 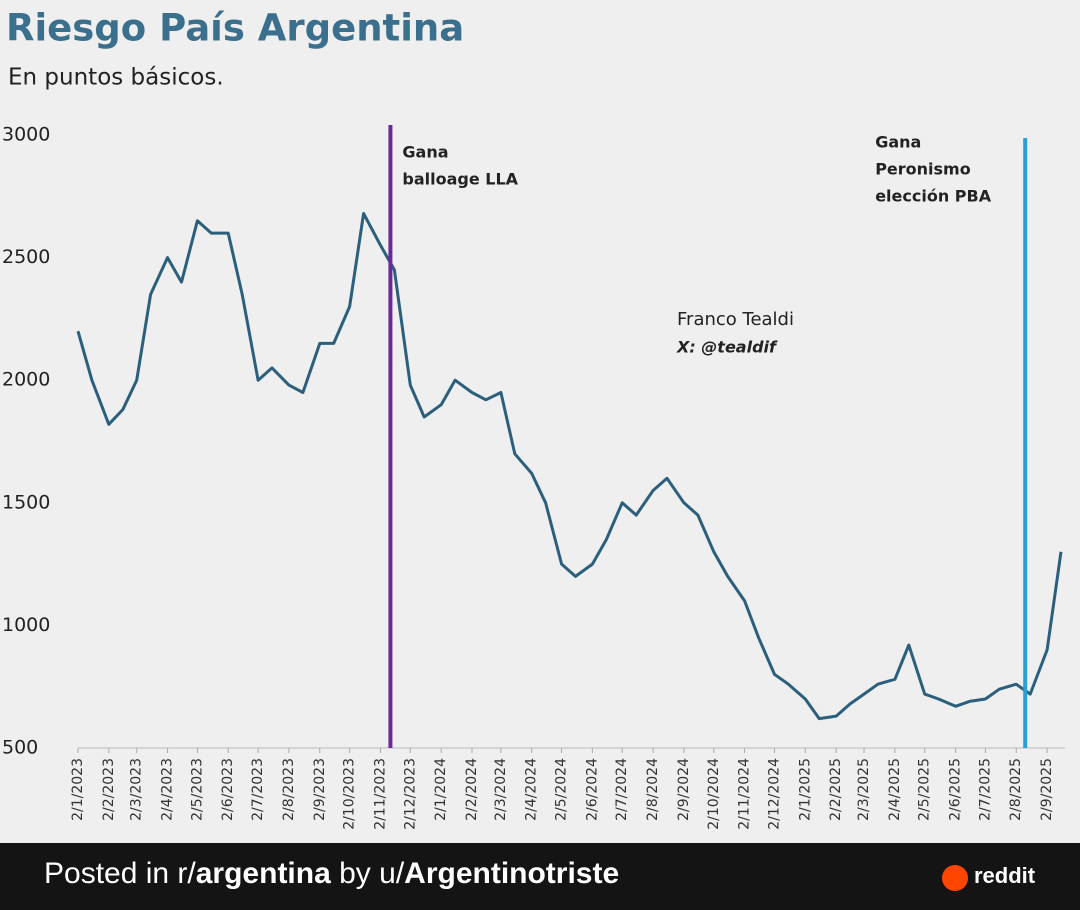 What do you see at coordinates (1005, 875) in the screenshot?
I see `brand: reddit` at bounding box center [1005, 875].